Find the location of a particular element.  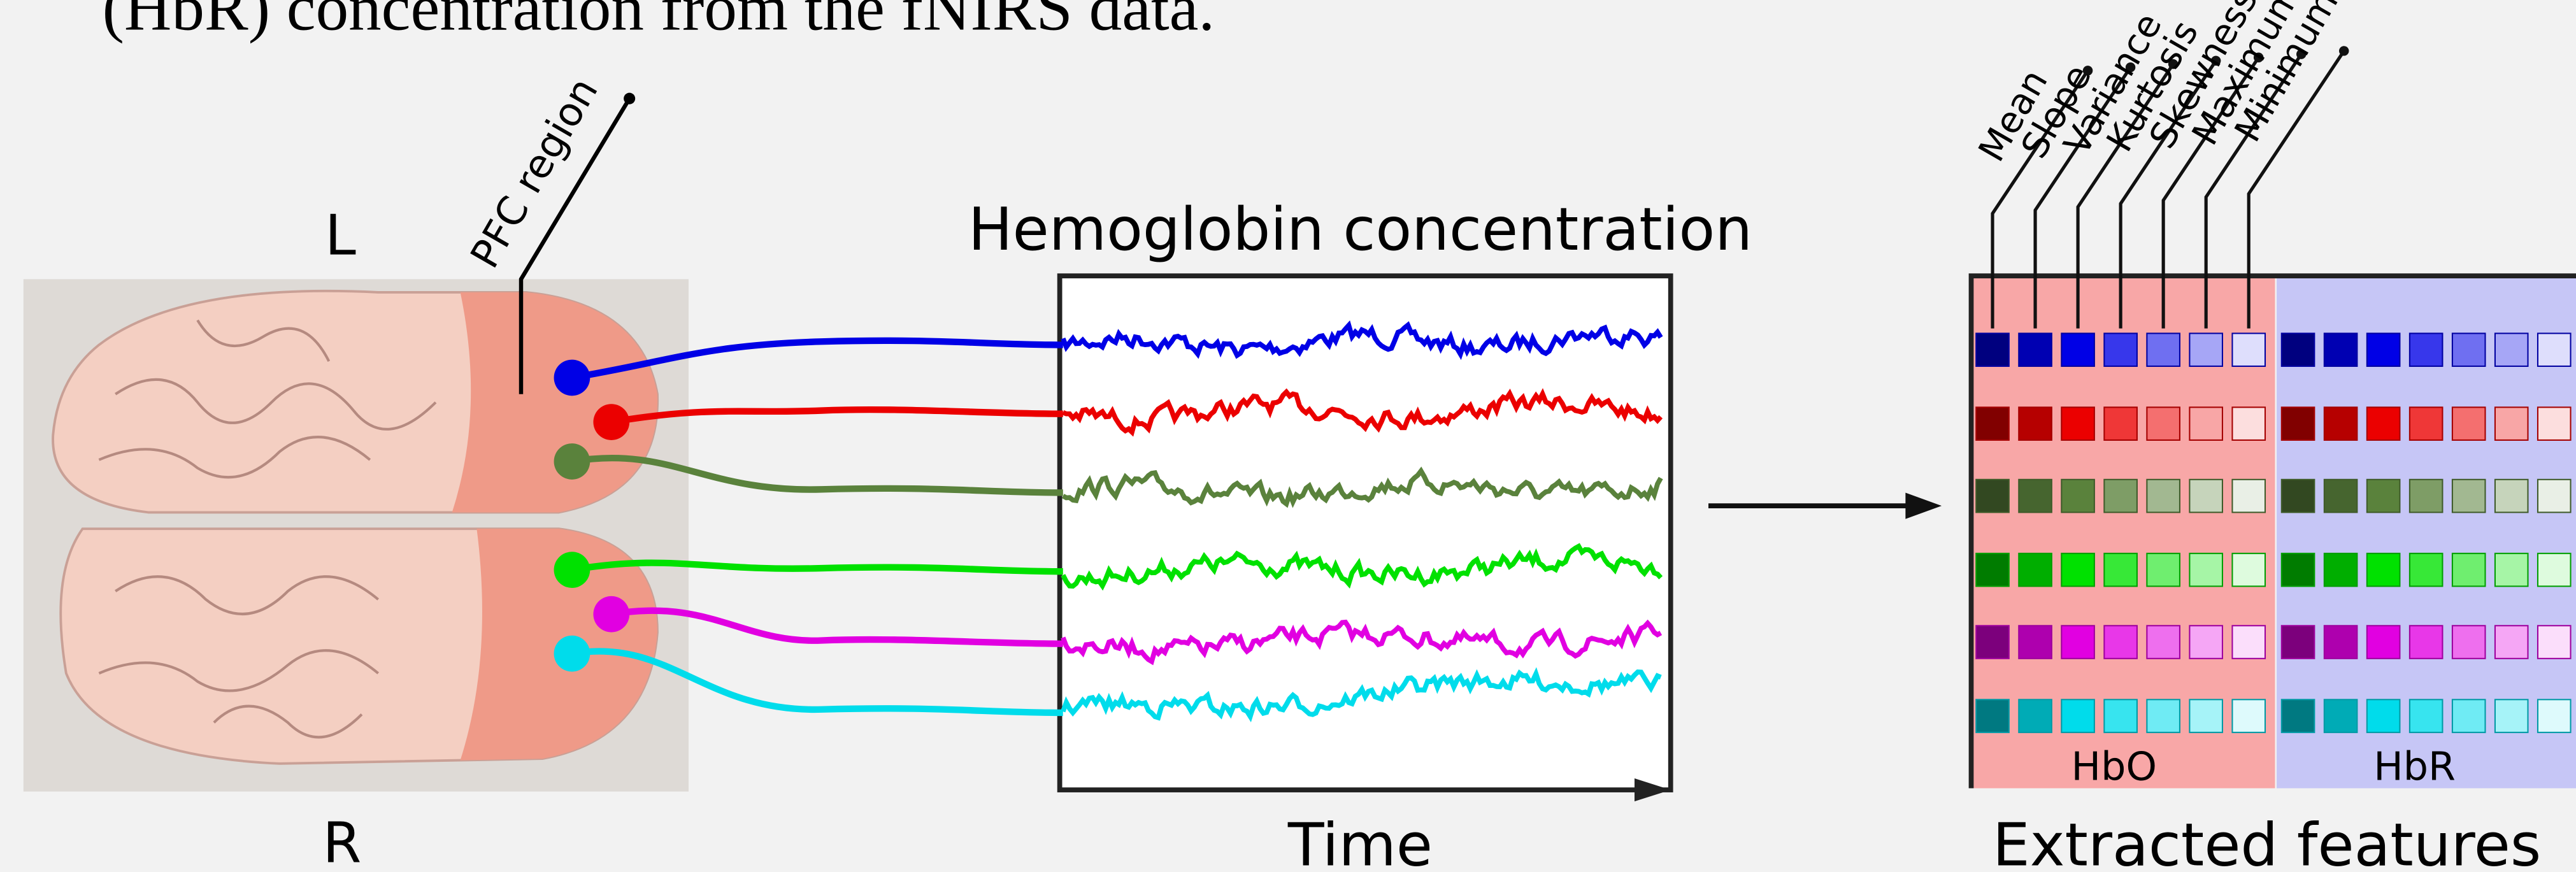

left-label: L is located at coordinates (341, 236).